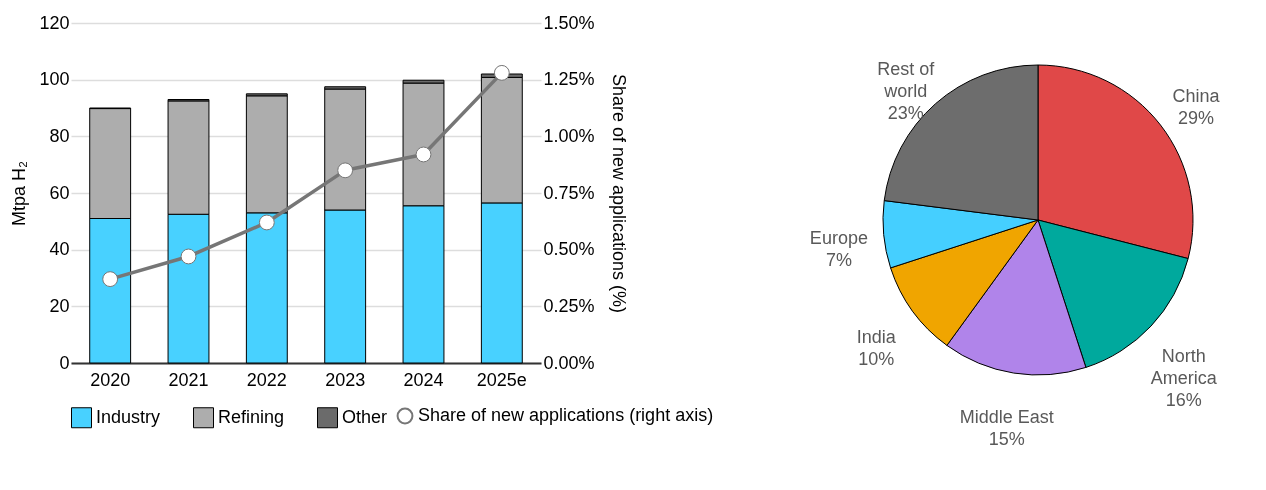  Describe the element at coordinates (569, 22) in the screenshot. I see `y2-tick-label: 1.50%` at that location.